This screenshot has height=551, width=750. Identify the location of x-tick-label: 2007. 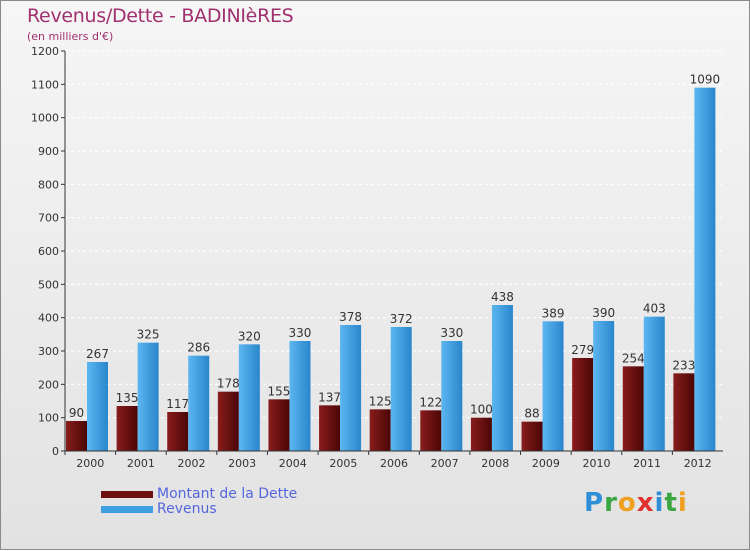
(445, 463).